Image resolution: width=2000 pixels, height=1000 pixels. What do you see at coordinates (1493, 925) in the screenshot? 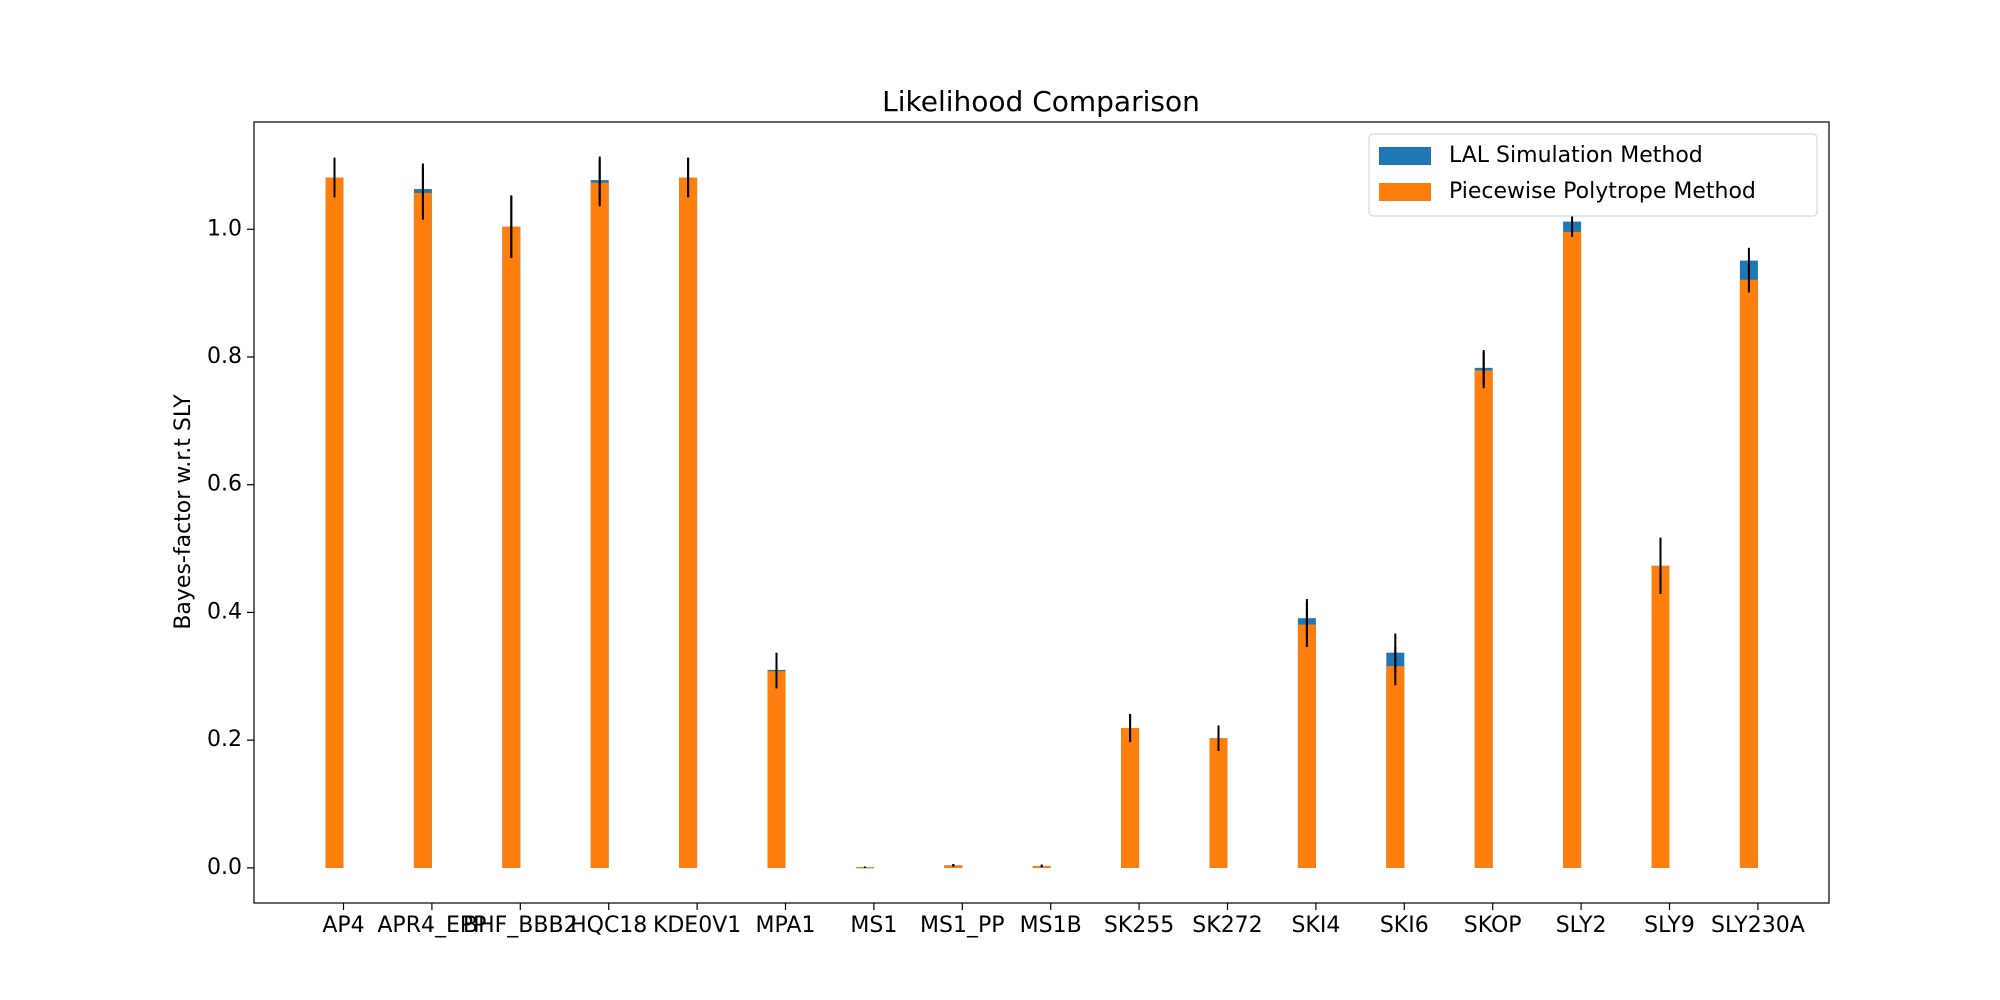
I see `x-tick-label: SKOP` at bounding box center [1493, 925].